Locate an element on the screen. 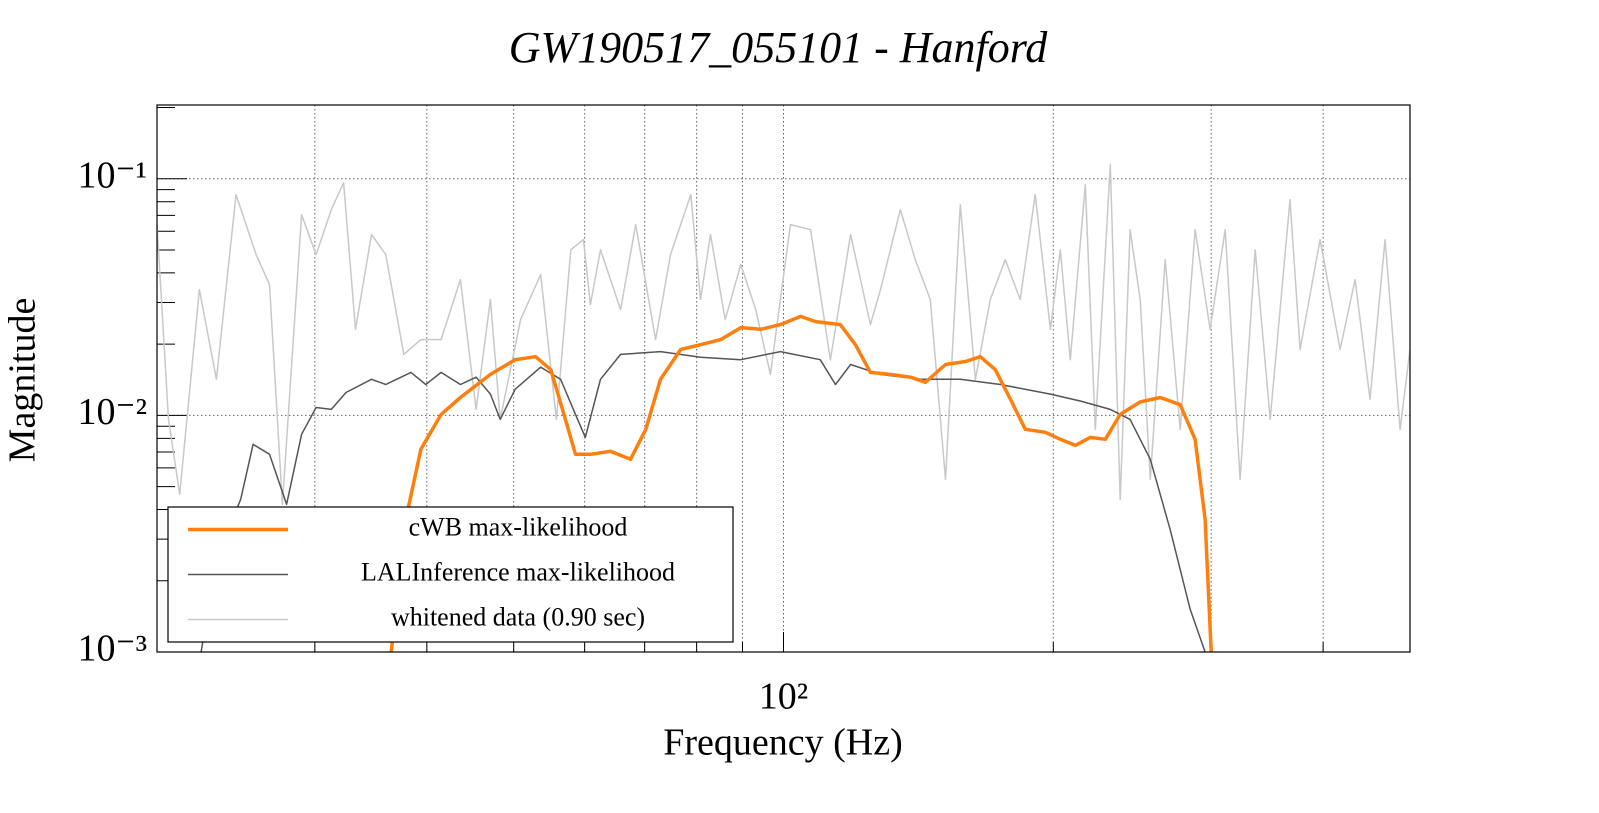 The width and height of the screenshot is (1599, 813). legend-label: whitened data (0.90 sec) is located at coordinates (518, 616).